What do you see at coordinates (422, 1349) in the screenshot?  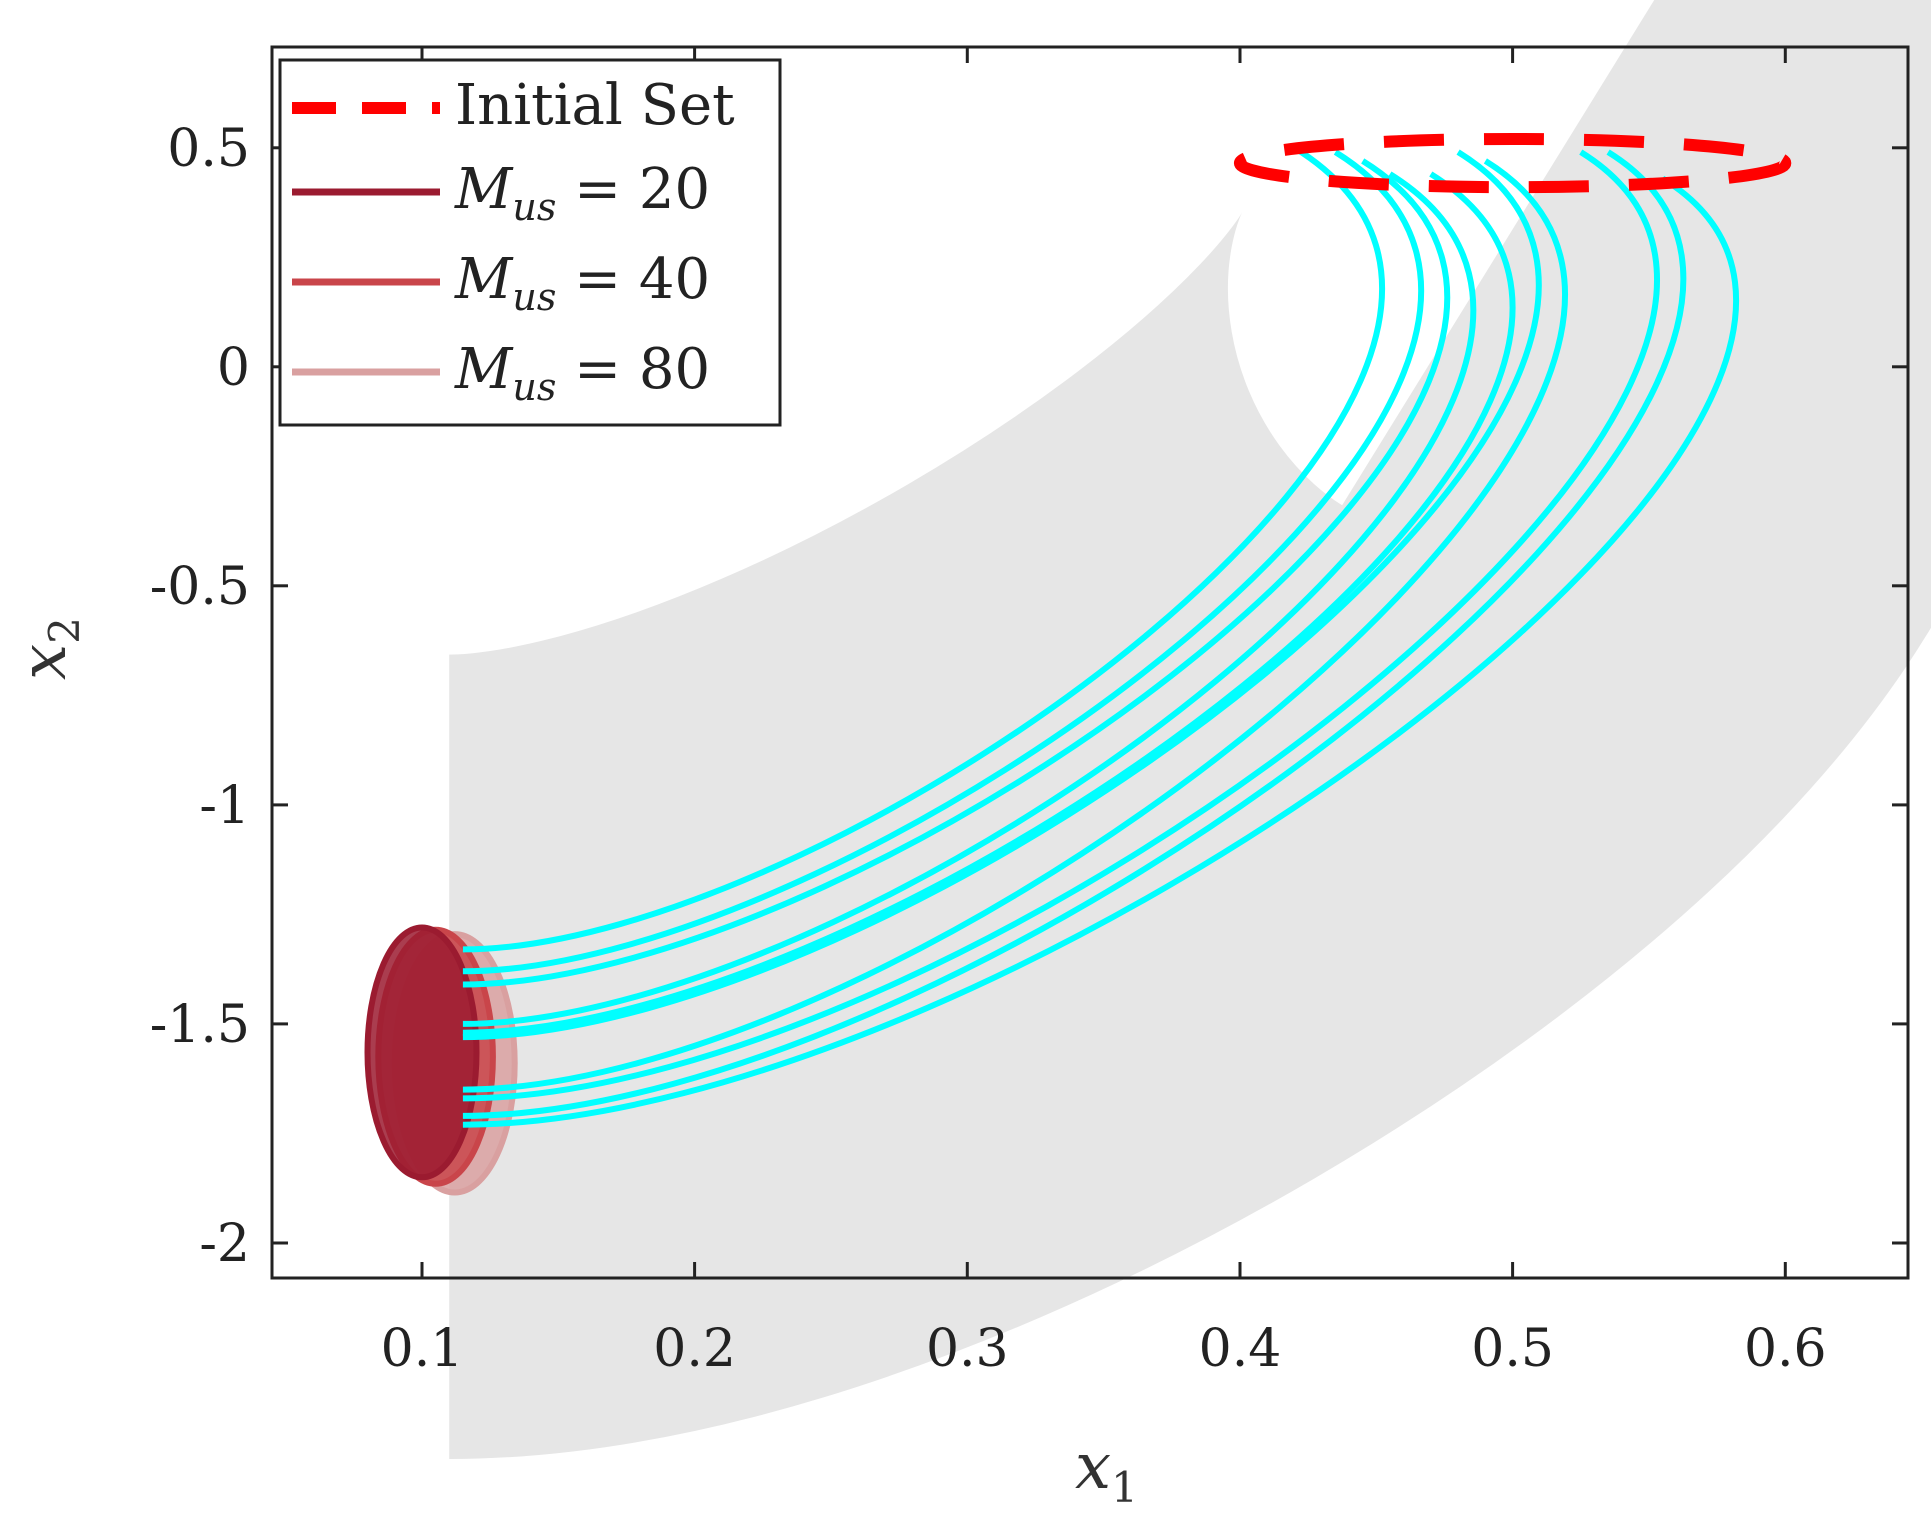 I see `x-tick-label: 0.1` at bounding box center [422, 1349].